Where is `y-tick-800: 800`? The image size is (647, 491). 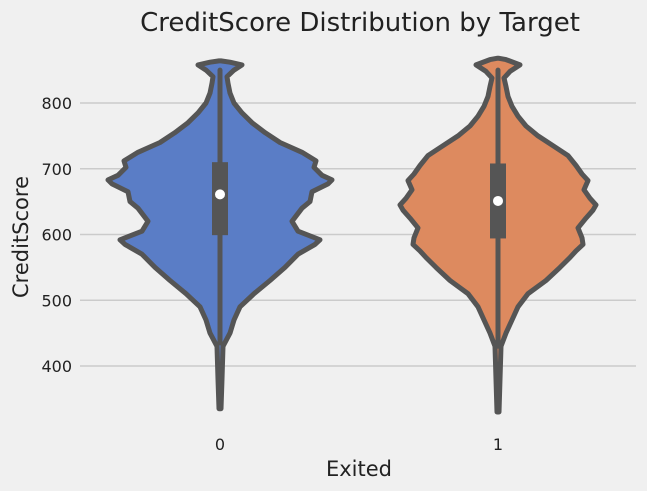 y-tick-800: 800 is located at coordinates (56, 103).